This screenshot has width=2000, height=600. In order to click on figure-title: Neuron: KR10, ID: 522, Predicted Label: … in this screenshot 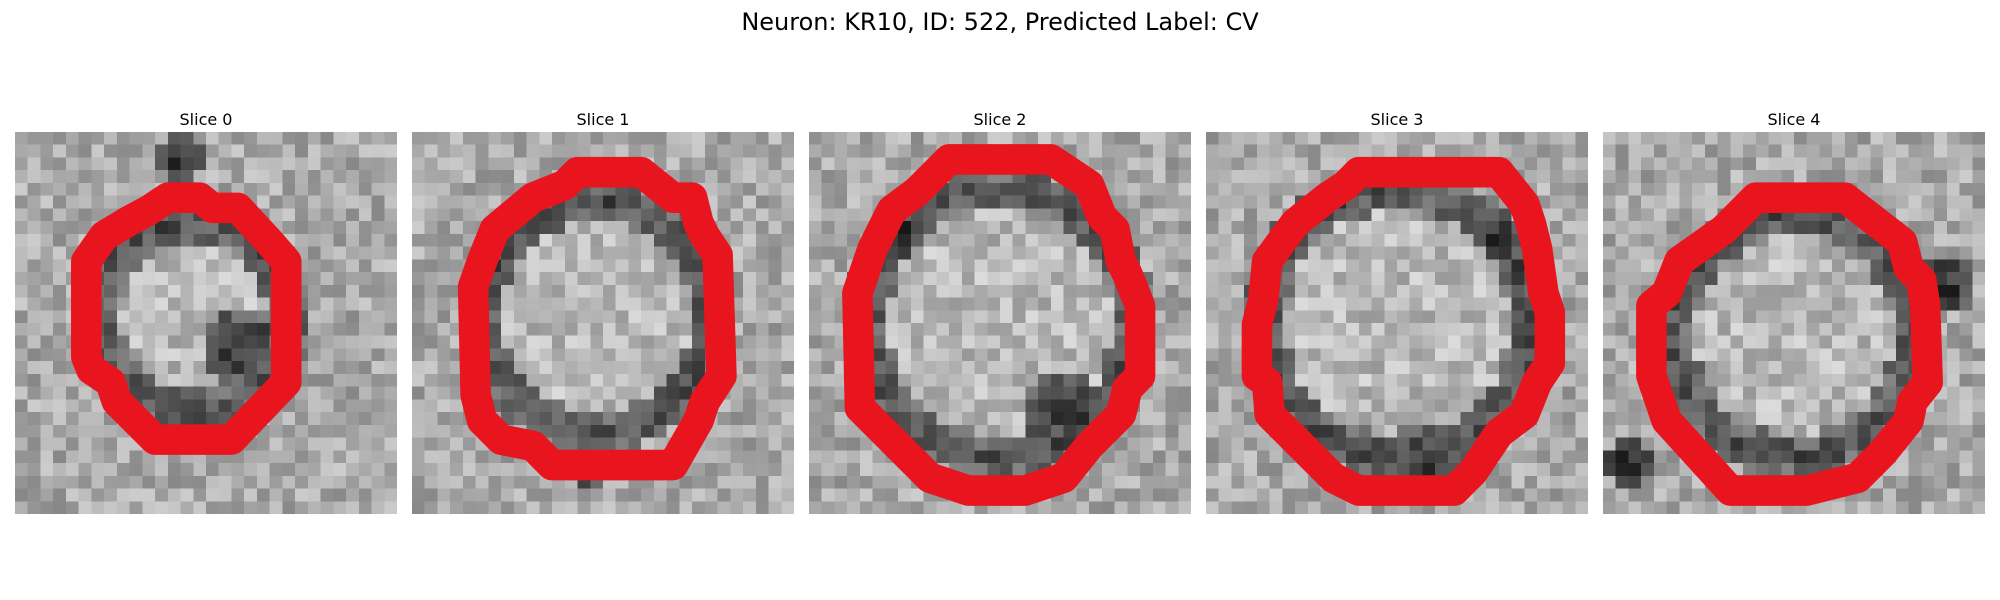, I will do `click(1000, 22)`.